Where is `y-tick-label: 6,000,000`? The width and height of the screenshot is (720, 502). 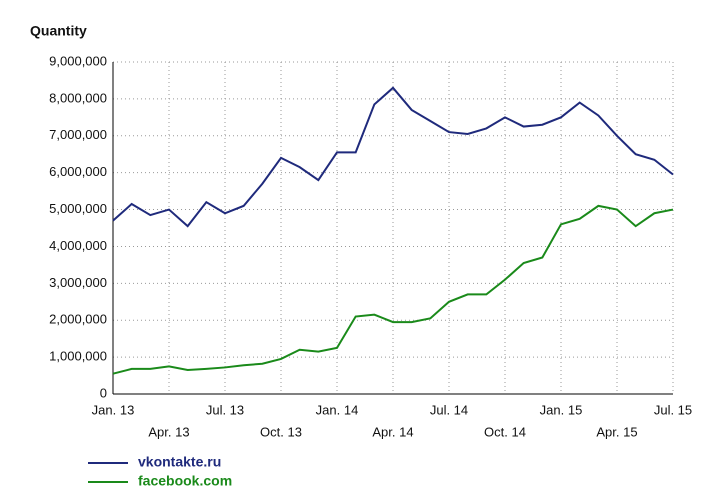
y-tick-label: 6,000,000 is located at coordinates (78, 171).